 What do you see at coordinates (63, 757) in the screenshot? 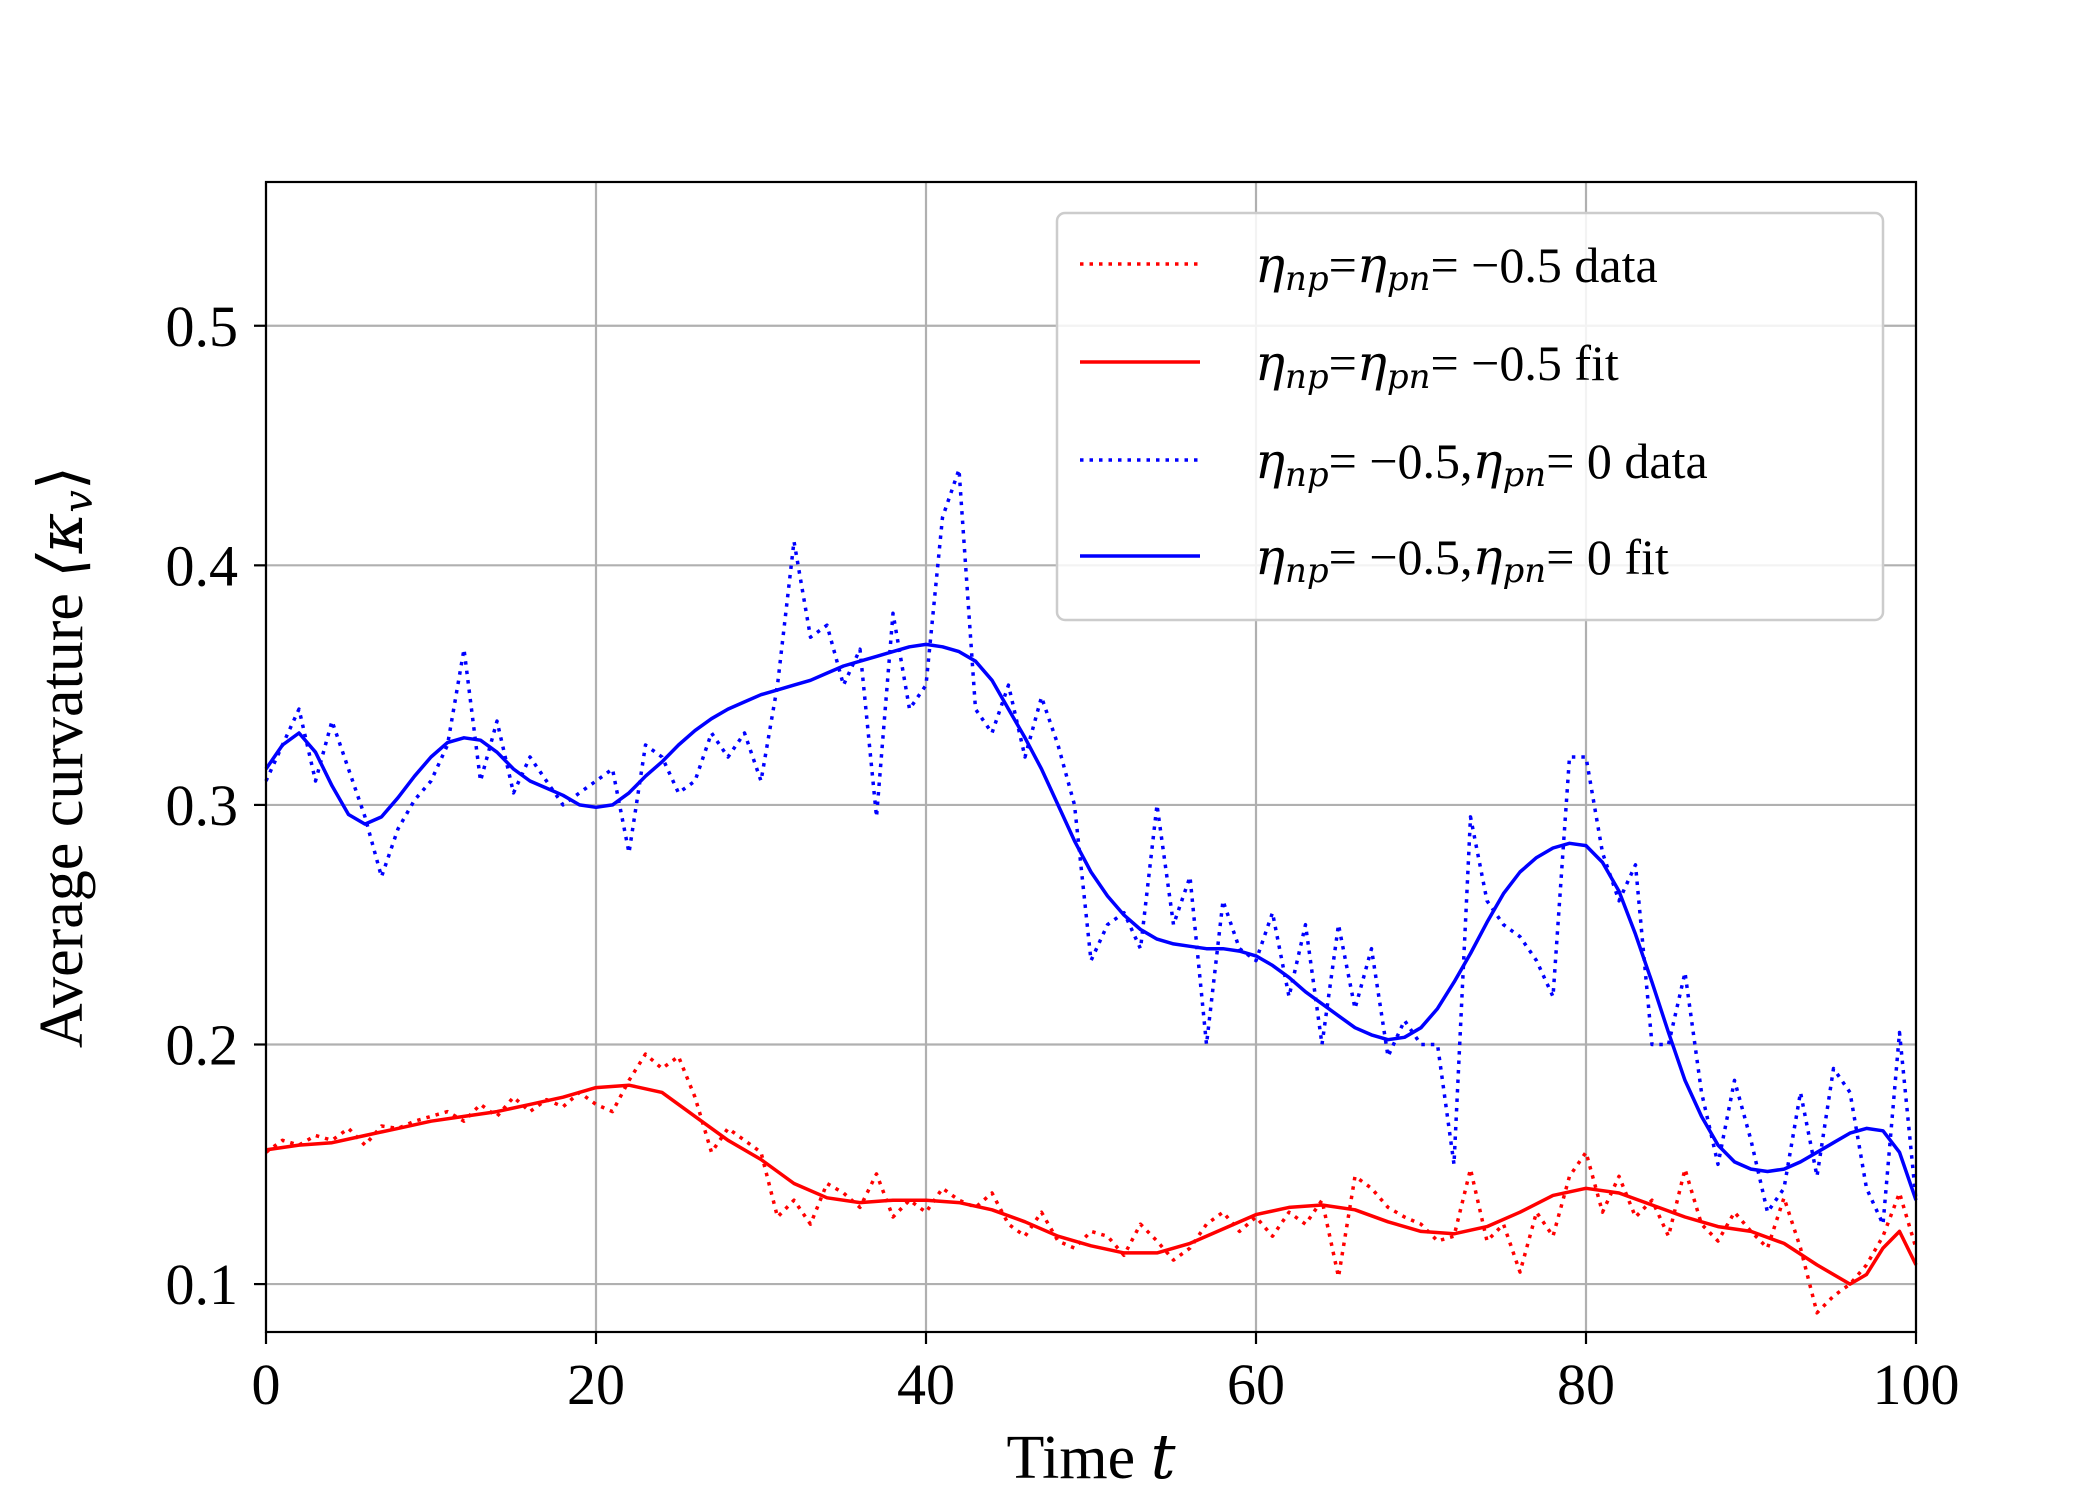
I see `y-axis-title: Average curvature ⟨κv⟩` at bounding box center [63, 757].